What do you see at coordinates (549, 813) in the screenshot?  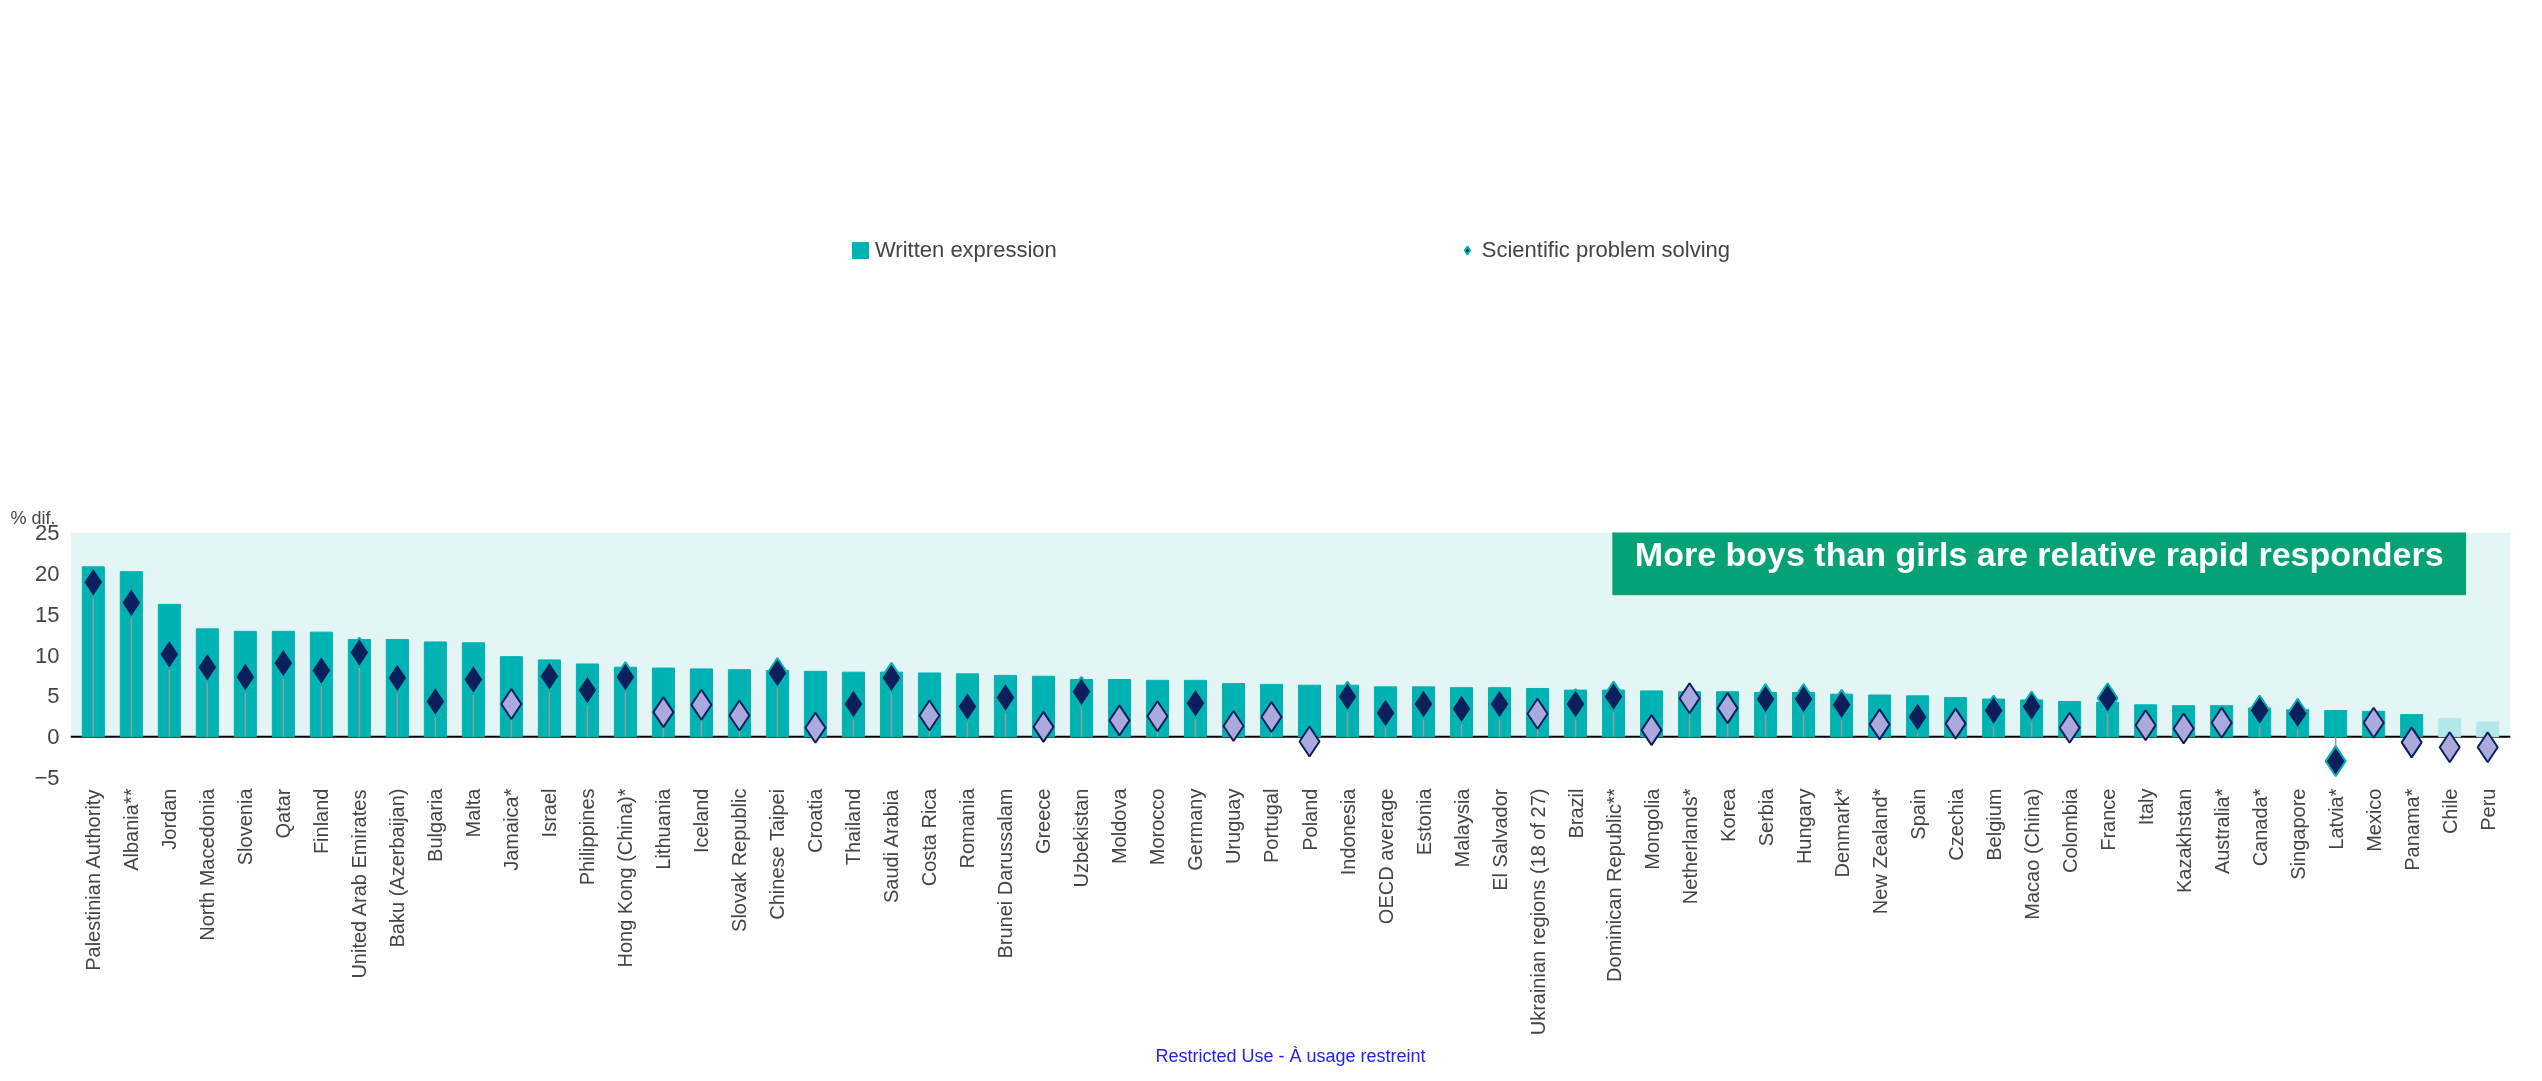 I see `x-tick-label: Israel` at bounding box center [549, 813].